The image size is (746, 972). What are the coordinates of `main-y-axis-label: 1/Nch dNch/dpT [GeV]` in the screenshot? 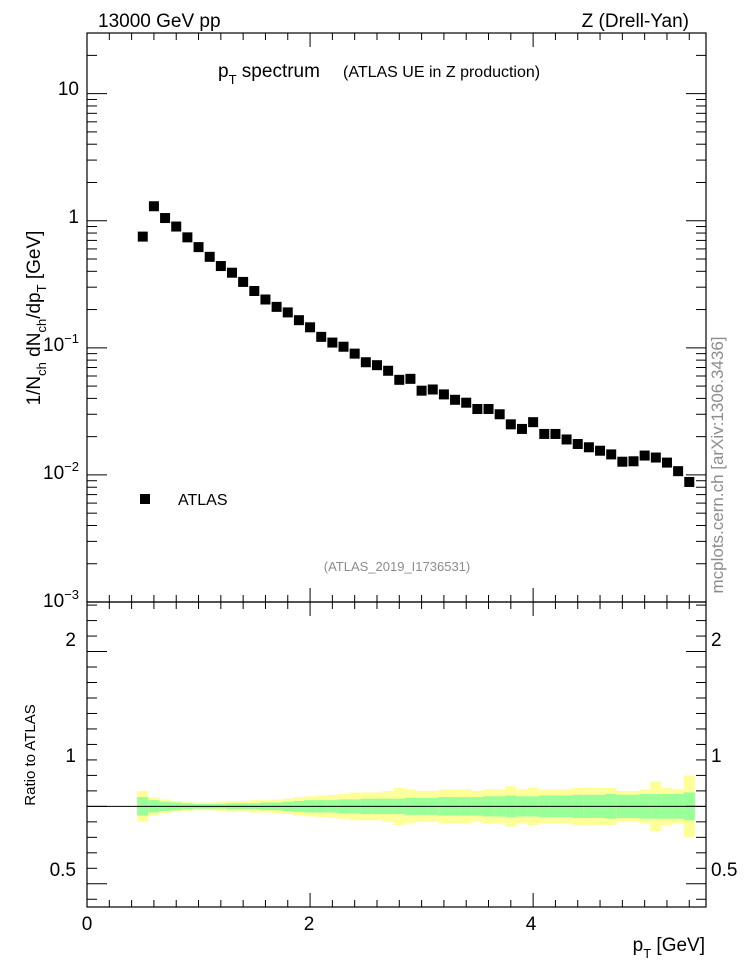 It's located at (36, 318).